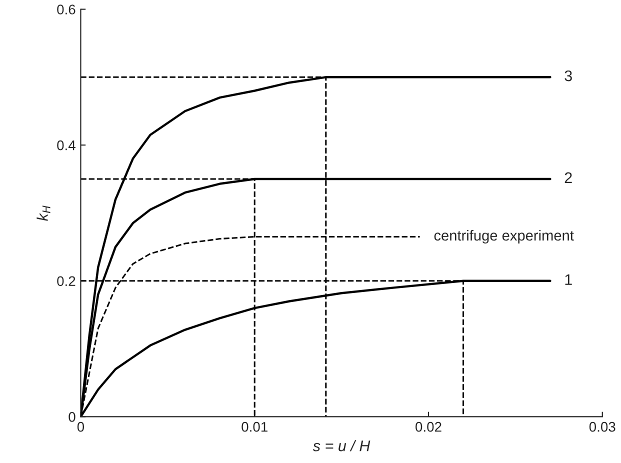 This screenshot has width=621, height=463. What do you see at coordinates (602, 427) in the screenshot?
I see `x-tick-label: 0.03` at bounding box center [602, 427].